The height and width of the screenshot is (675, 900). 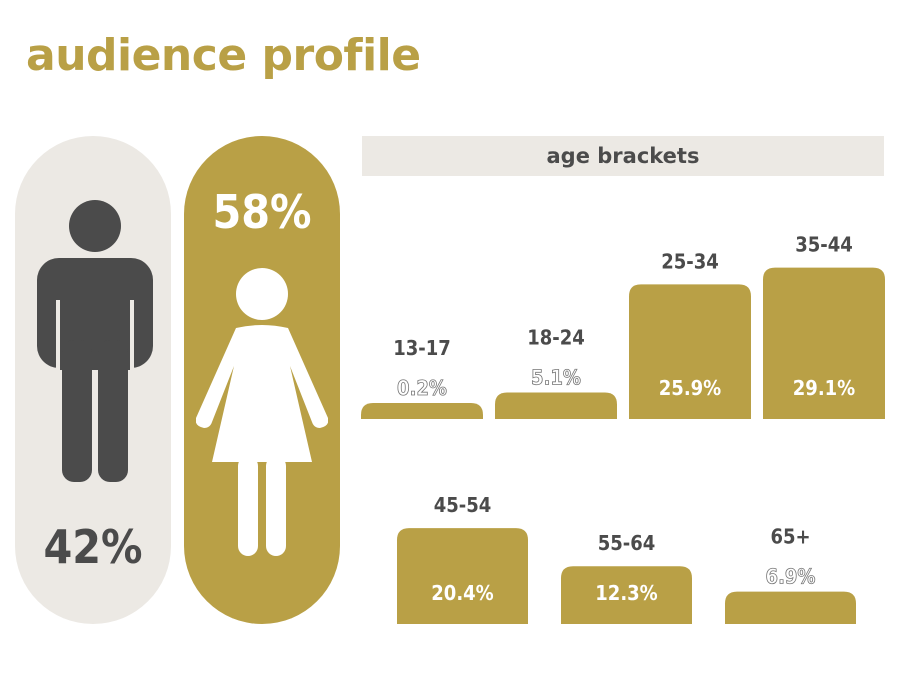 What do you see at coordinates (824, 388) in the screenshot?
I see `bar-value-label: 29.1%` at bounding box center [824, 388].